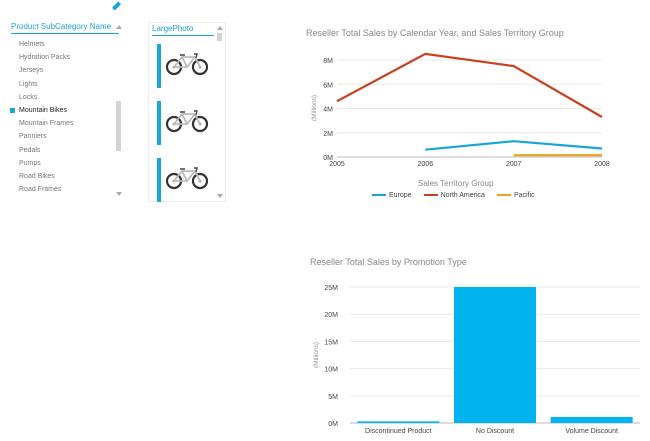 The width and height of the screenshot is (650, 441). Describe the element at coordinates (40, 190) in the screenshot. I see `slicer-item-label: Road Frames` at that location.